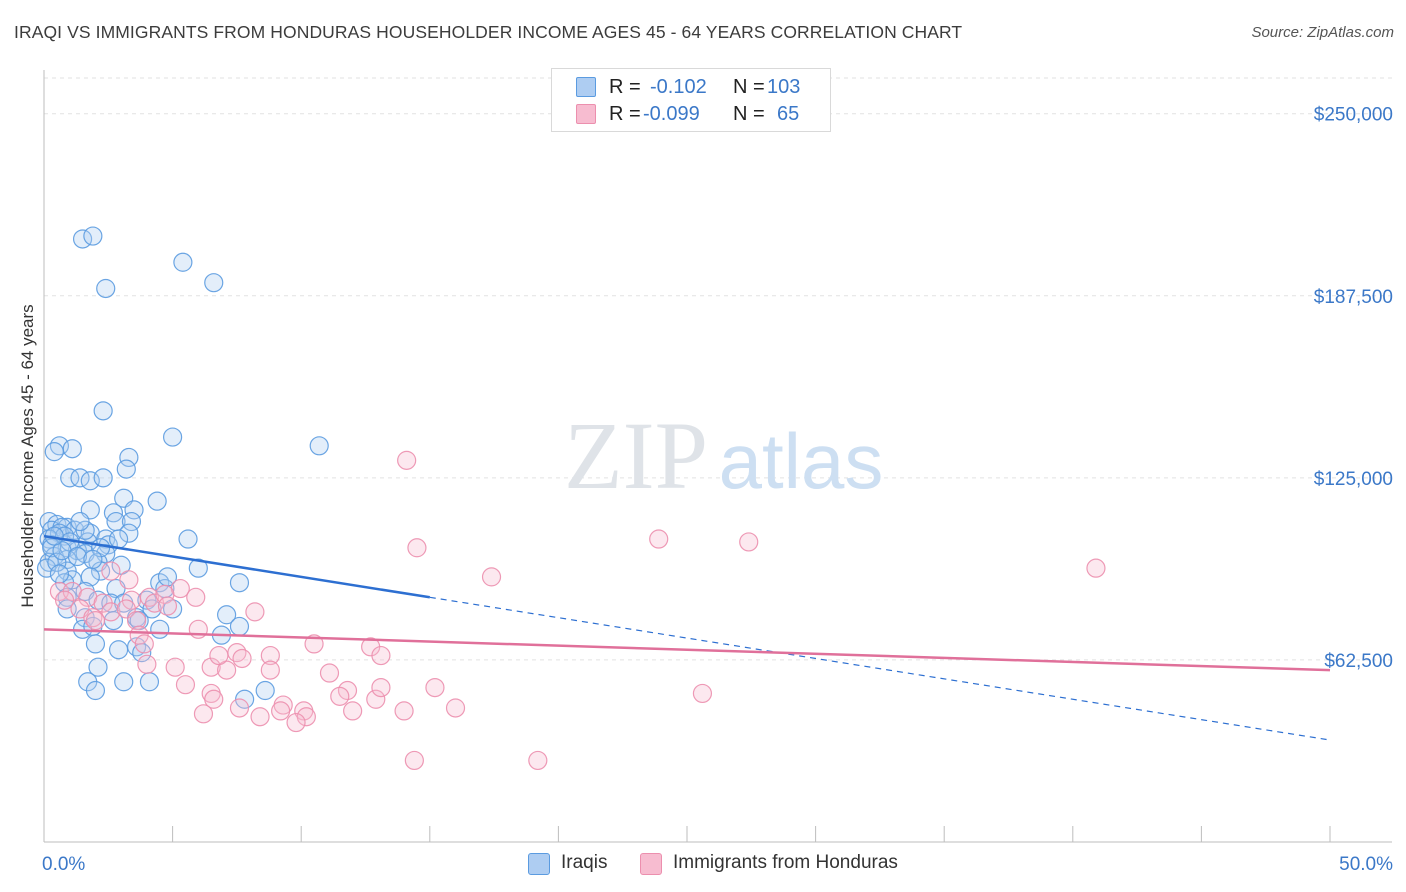  I want to click on y-tick-label: $187,500, so click(1353, 297).